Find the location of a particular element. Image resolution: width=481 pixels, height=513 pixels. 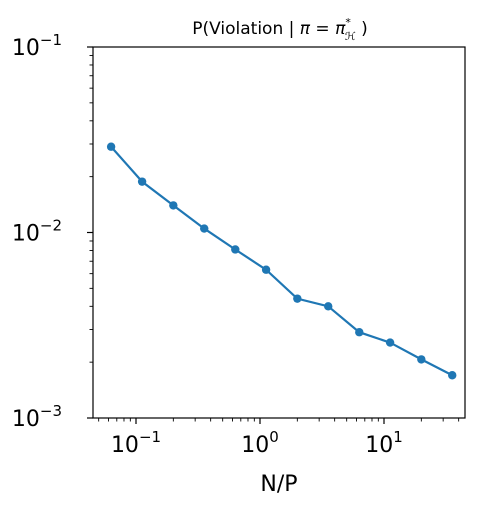

title-subscript: ℋ is located at coordinates (350, 36).